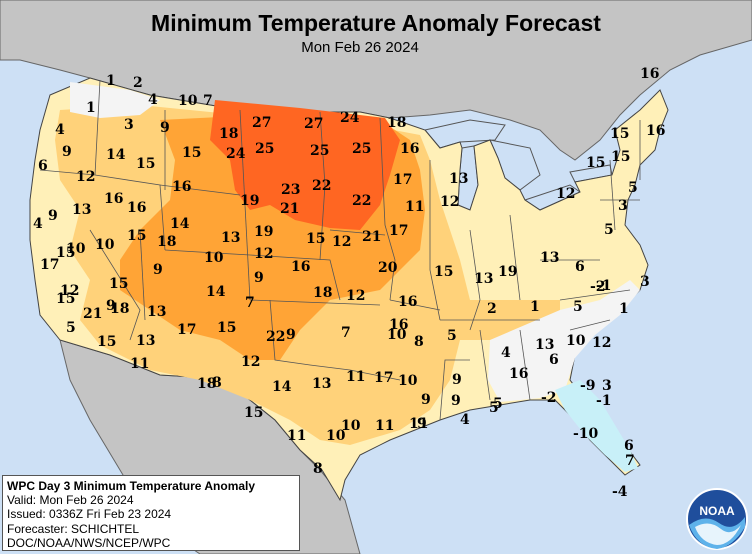  What do you see at coordinates (70, 500) in the screenshot?
I see `info-valid: Valid: Mon Feb 26 2024` at bounding box center [70, 500].